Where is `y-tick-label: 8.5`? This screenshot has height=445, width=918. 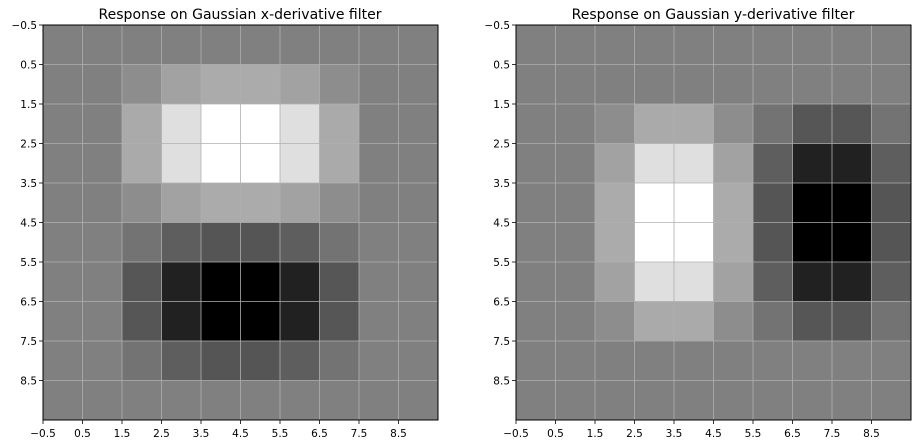 y-tick-label: 8.5 is located at coordinates (28, 382).